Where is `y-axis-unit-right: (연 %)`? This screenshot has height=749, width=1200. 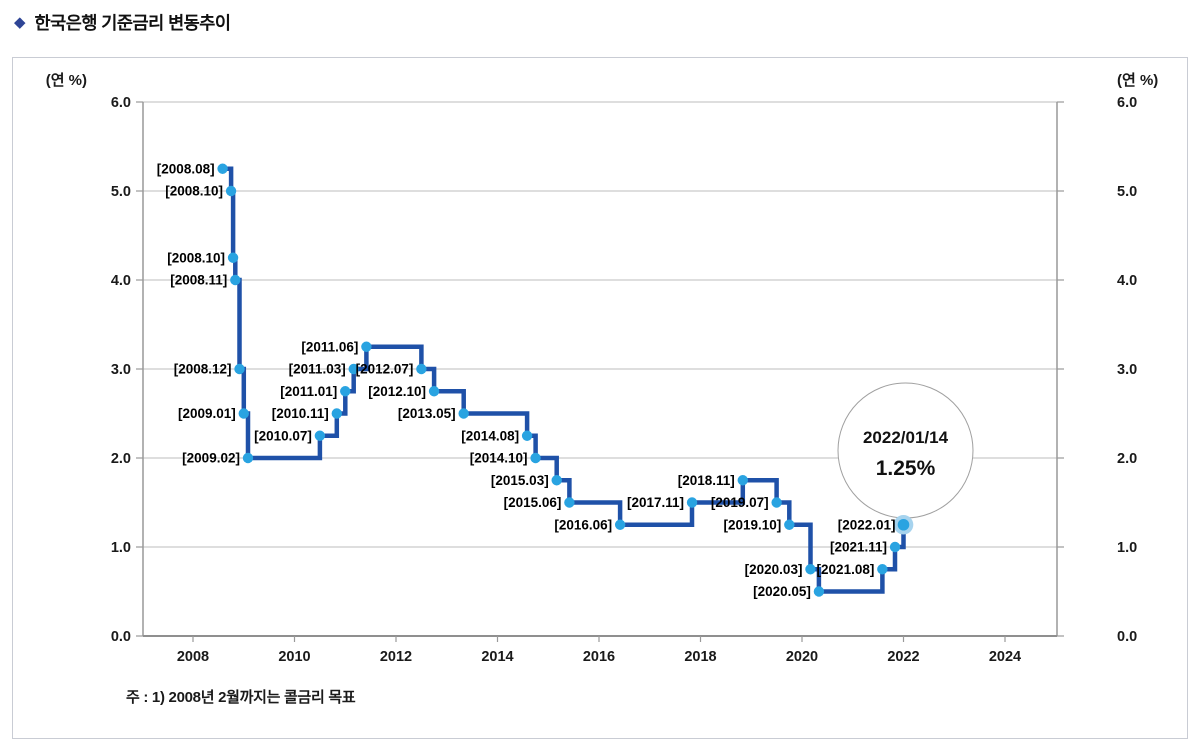
y-axis-unit-right: (연 %) is located at coordinates (1137, 80).